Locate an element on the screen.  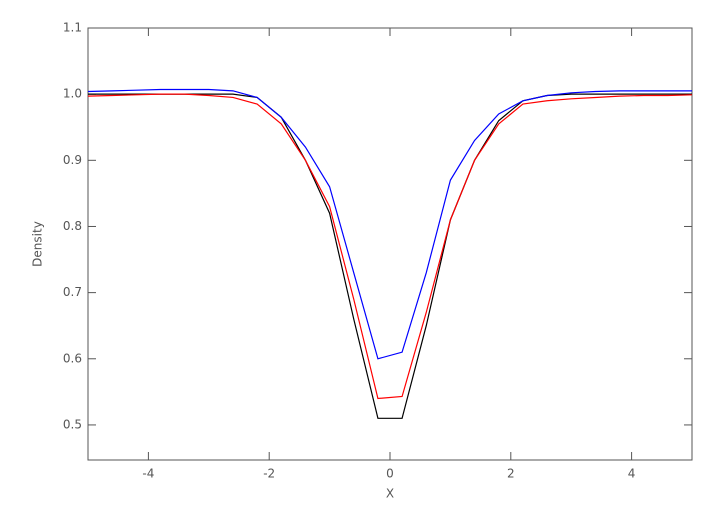
y-tick-label: 0.7 is located at coordinates (72, 292).